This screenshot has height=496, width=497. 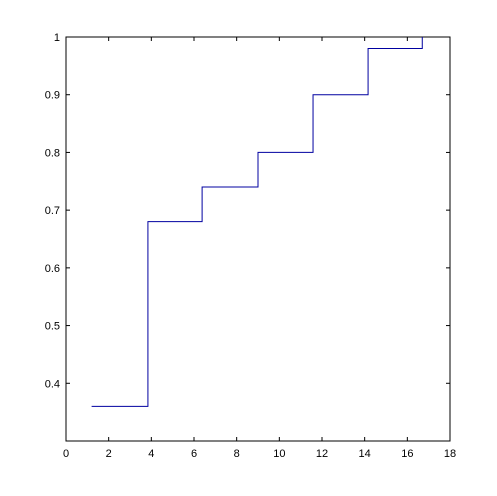 I want to click on x-tick-label: 16, so click(x=407, y=454).